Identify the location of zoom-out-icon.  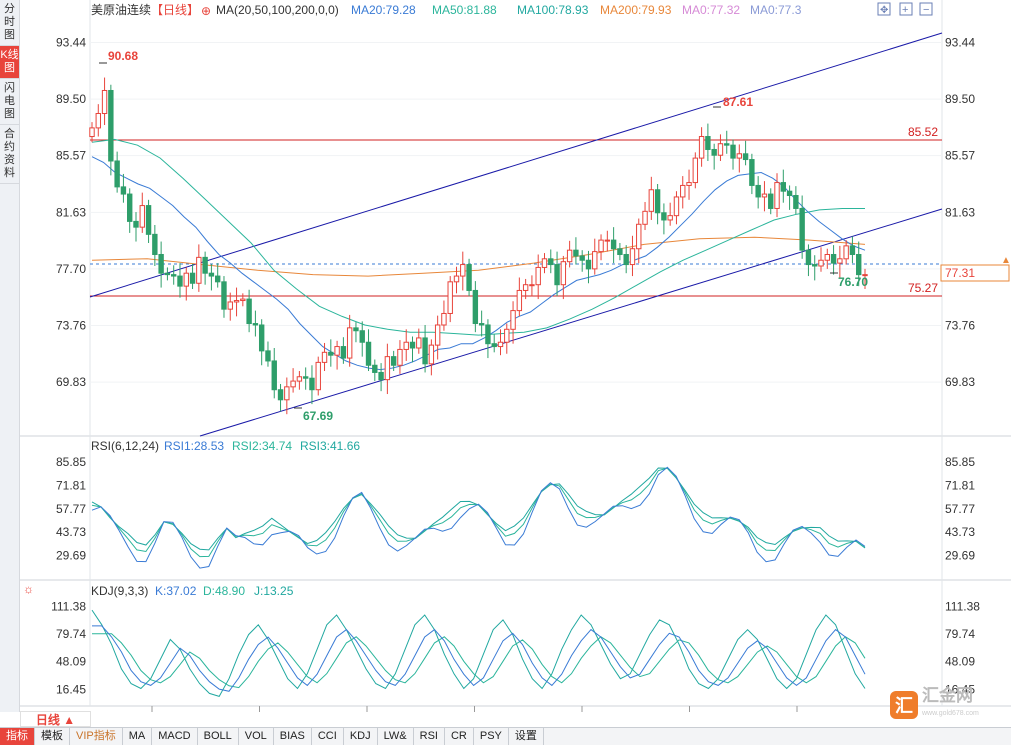
(926, 9).